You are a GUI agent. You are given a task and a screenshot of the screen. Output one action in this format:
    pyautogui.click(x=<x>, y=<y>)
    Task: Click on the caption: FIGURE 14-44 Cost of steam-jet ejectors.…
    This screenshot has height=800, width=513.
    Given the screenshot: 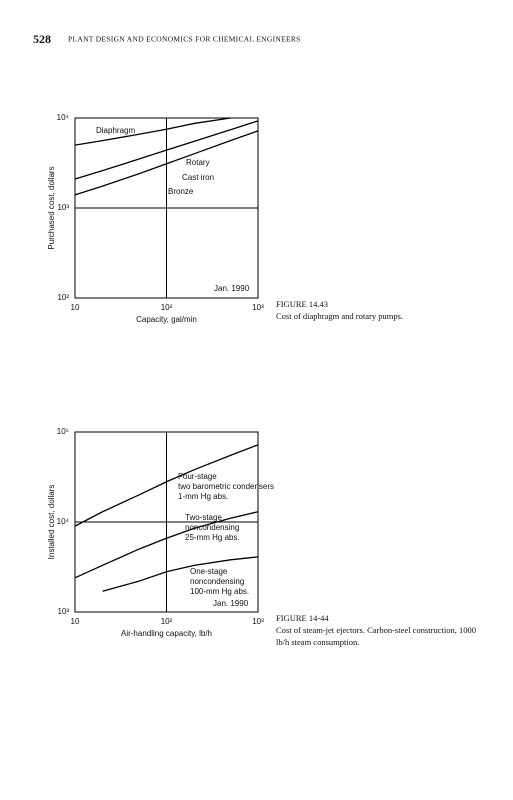 What is the action you would take?
    pyautogui.click(x=376, y=630)
    